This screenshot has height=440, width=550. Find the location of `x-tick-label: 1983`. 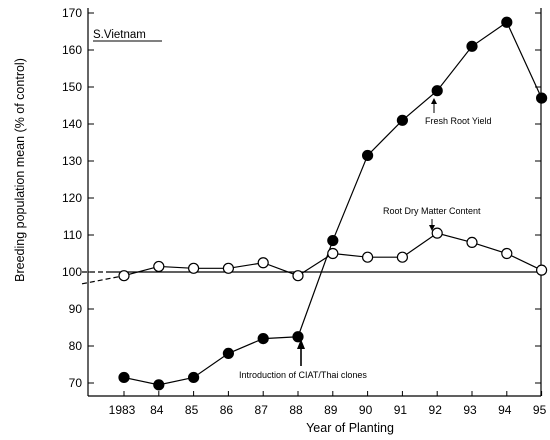

x-tick-label: 1983 is located at coordinates (122, 410).